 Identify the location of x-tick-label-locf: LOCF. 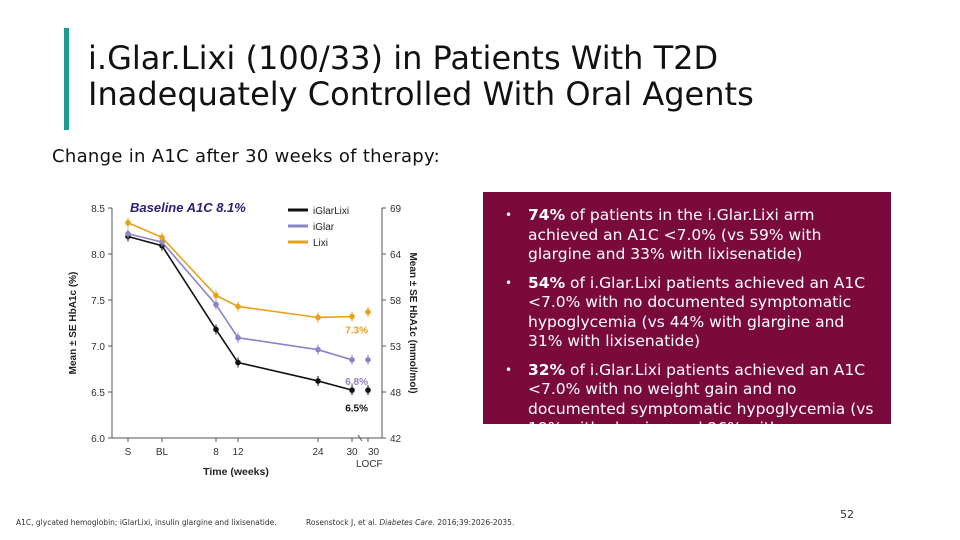
(369, 464).